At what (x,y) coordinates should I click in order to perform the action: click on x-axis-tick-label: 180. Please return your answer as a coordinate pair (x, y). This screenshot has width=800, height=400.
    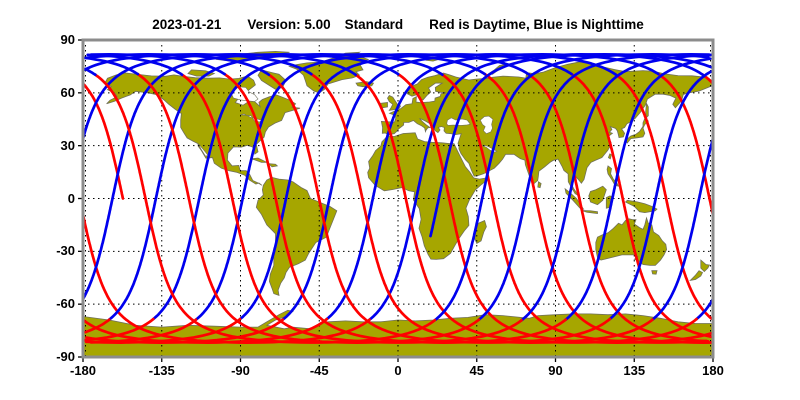
    Looking at the image, I should click on (713, 370).